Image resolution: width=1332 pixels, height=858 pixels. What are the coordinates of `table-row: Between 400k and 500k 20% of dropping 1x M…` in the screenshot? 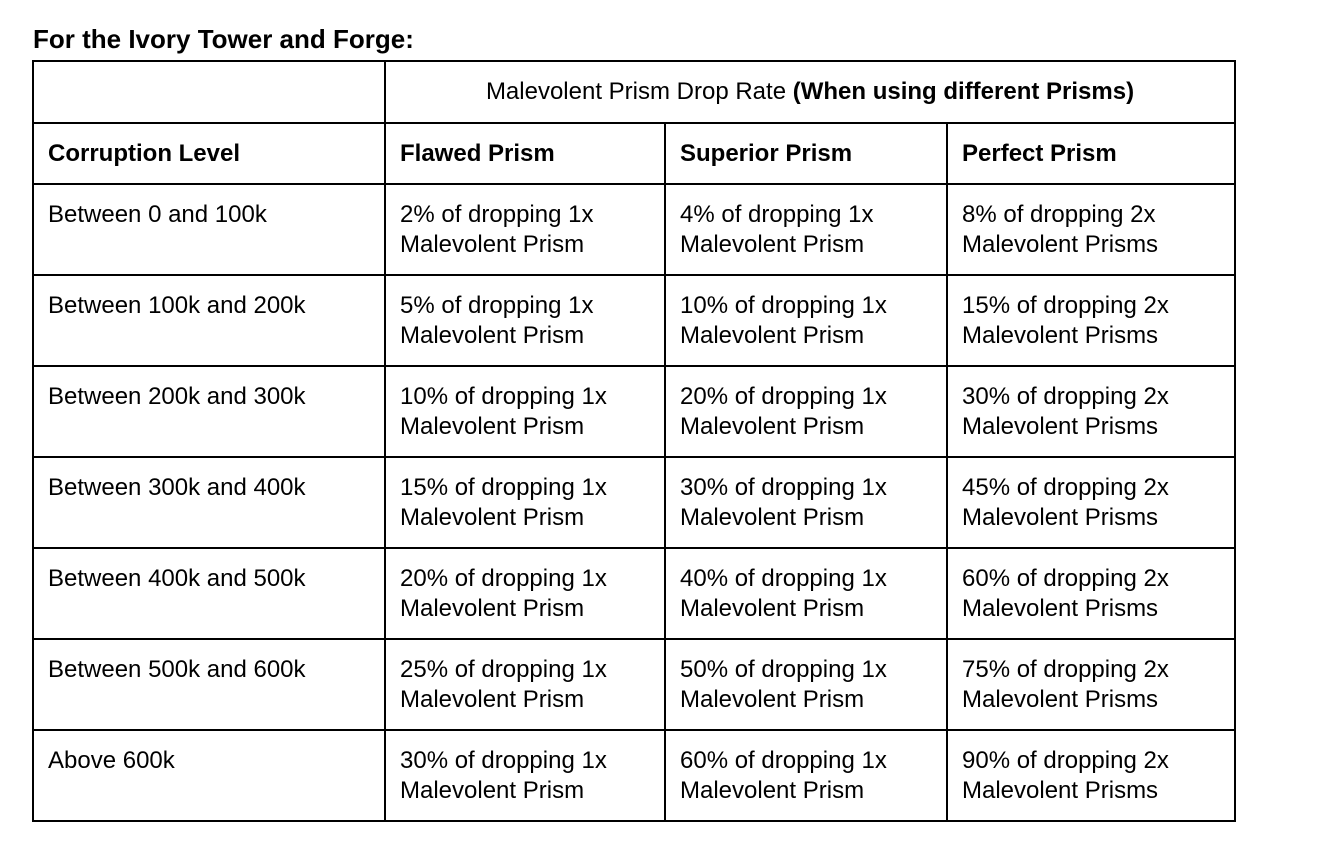 It's located at (634, 593).